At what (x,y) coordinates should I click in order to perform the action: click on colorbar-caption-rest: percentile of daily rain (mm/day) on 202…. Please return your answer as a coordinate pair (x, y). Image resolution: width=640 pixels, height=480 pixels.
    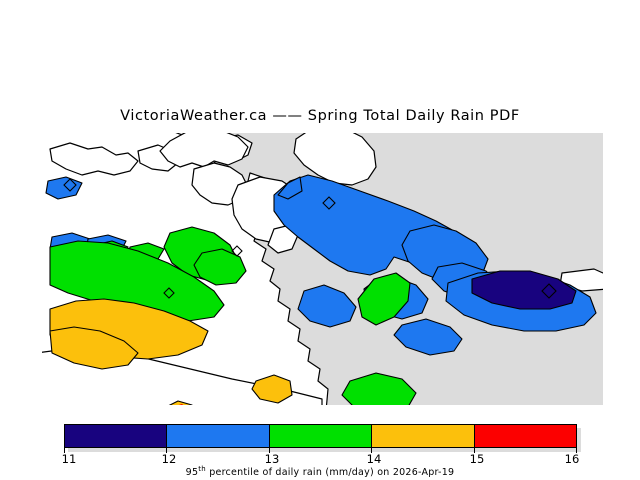
    Looking at the image, I should click on (330, 473).